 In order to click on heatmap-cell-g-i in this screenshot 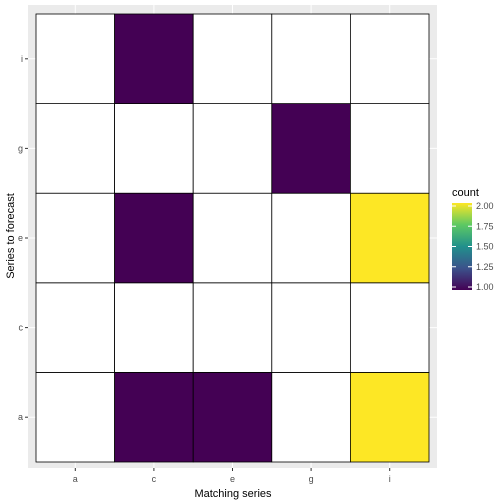, I will do `click(311, 58)`.